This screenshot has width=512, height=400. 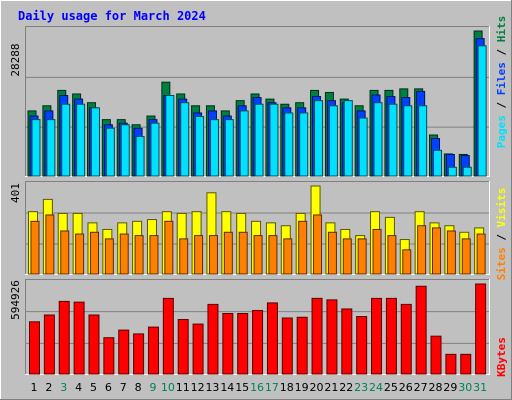 What do you see at coordinates (361, 387) in the screenshot?
I see `day-label: 23` at bounding box center [361, 387].